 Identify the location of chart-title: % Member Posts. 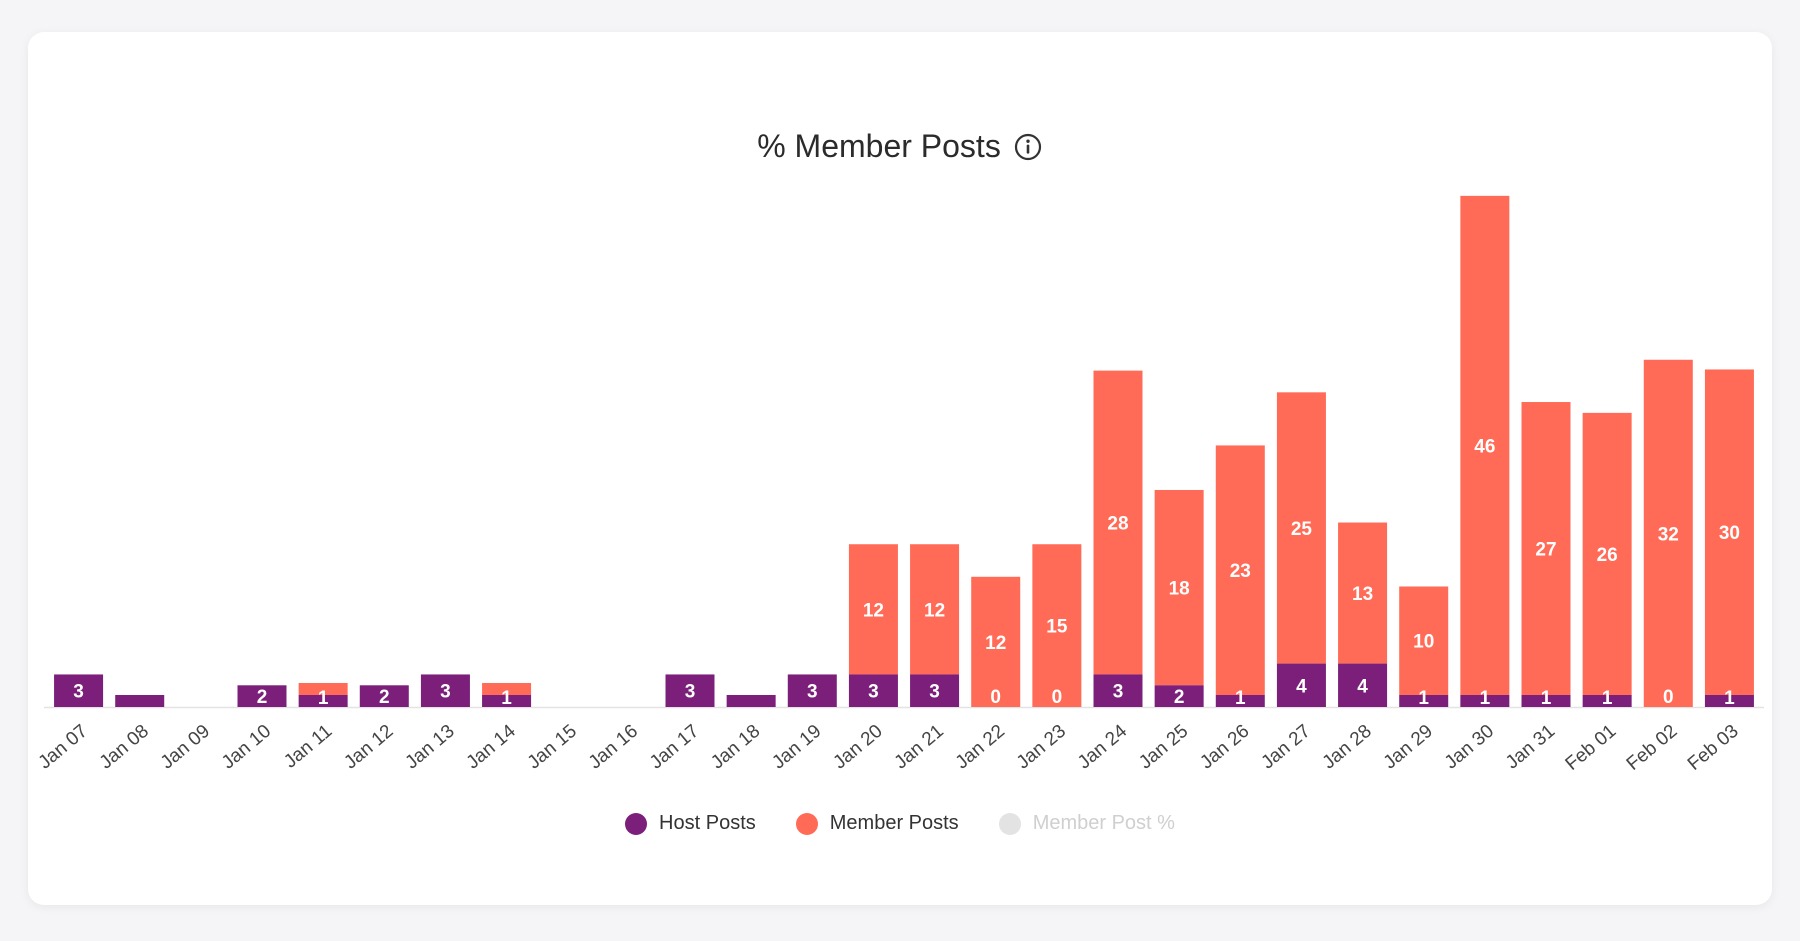
(879, 146).